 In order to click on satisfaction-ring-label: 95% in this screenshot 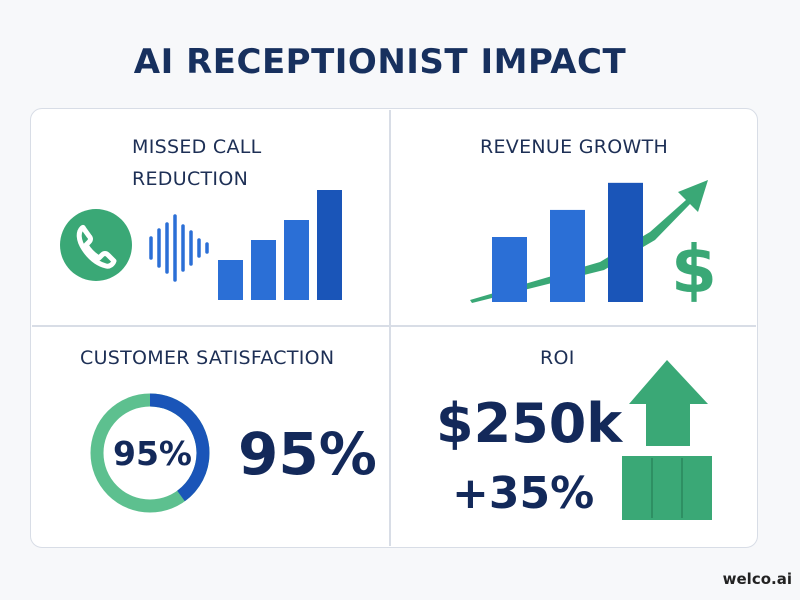, I will do `click(152, 453)`.